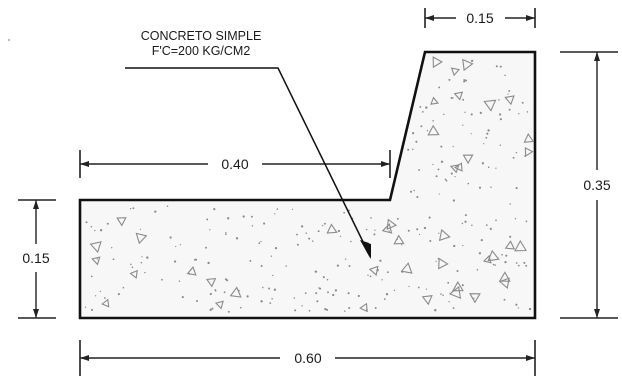  Describe the element at coordinates (479, 18) in the screenshot. I see `top-width-label: 0.15` at that location.